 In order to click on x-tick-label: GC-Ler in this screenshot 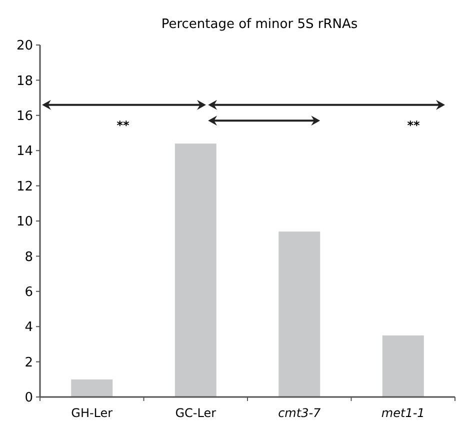, I will do `click(195, 413)`.